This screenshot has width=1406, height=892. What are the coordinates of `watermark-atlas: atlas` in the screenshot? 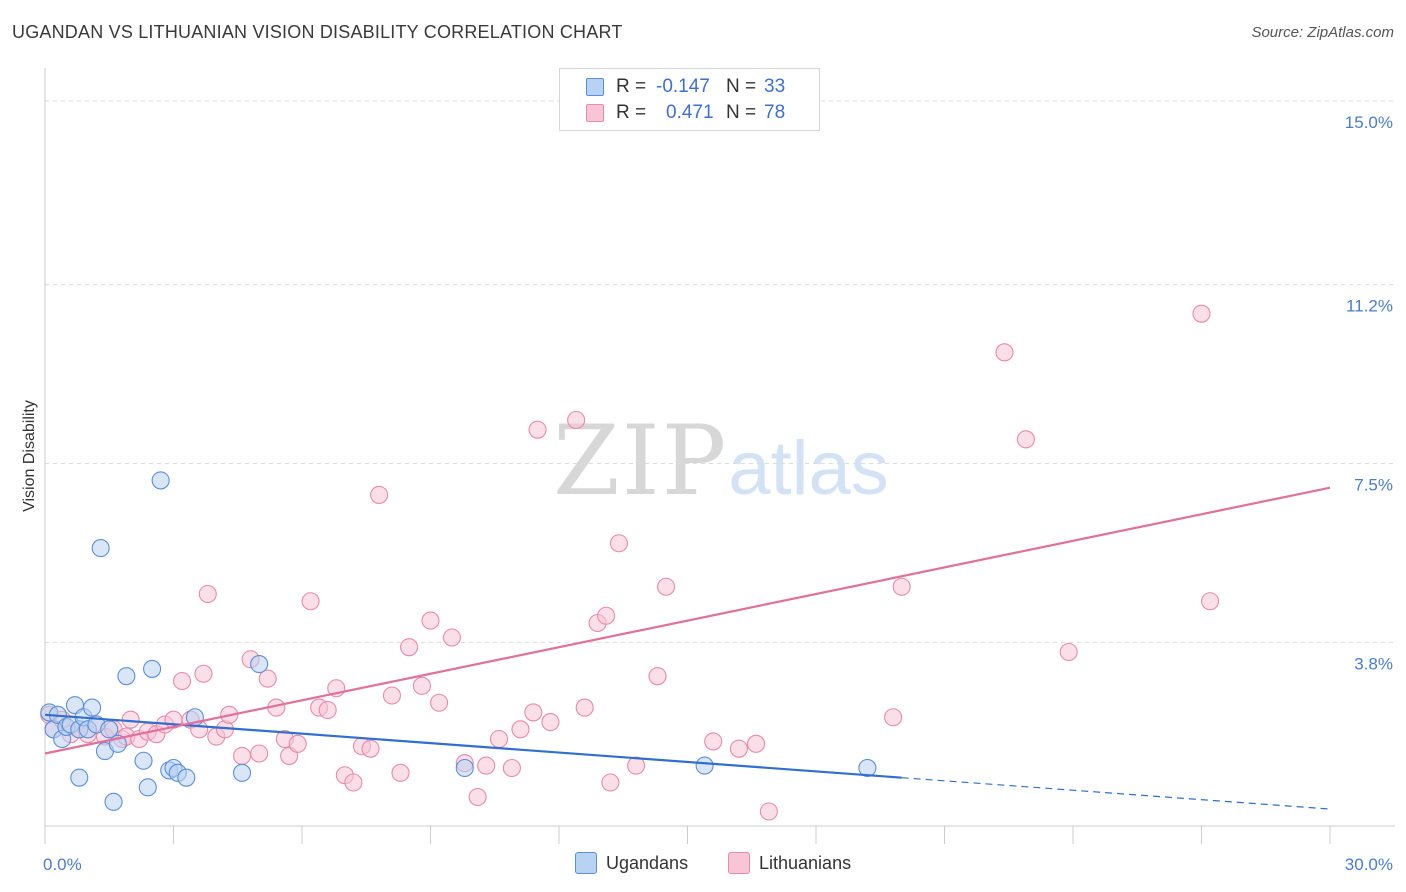 It's located at (808, 468).